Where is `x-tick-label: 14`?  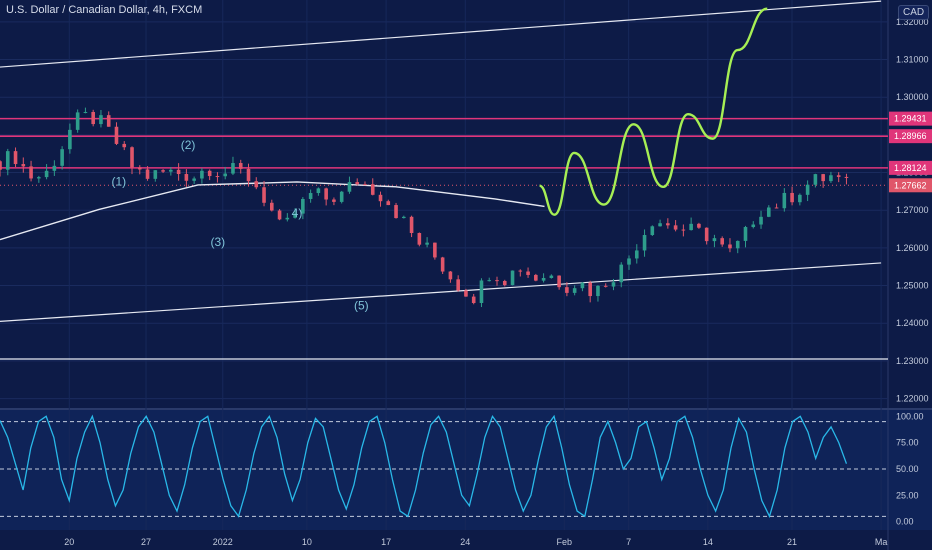
x-tick-label: 14 is located at coordinates (708, 542).